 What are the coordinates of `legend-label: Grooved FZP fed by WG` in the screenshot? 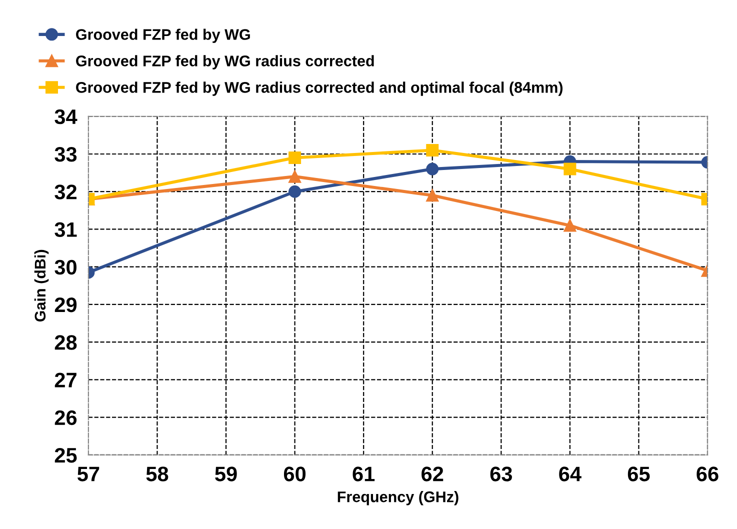 It's located at (163, 35).